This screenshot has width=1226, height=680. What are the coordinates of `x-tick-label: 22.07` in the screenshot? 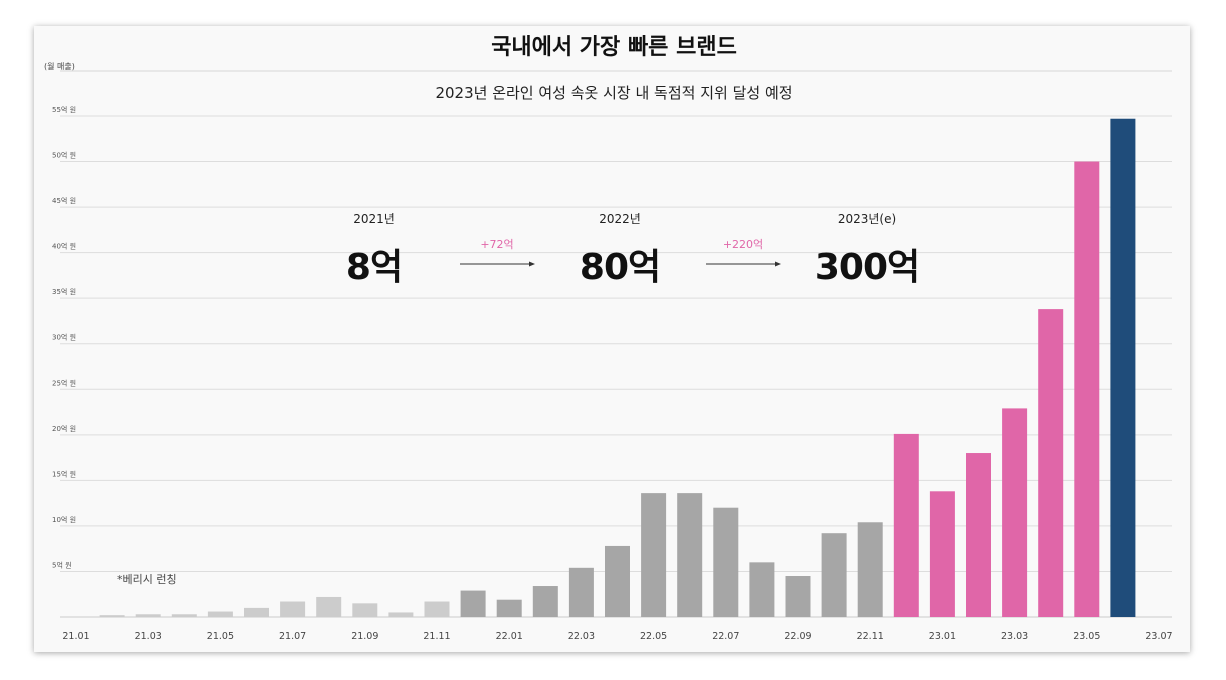 It's located at (725, 636).